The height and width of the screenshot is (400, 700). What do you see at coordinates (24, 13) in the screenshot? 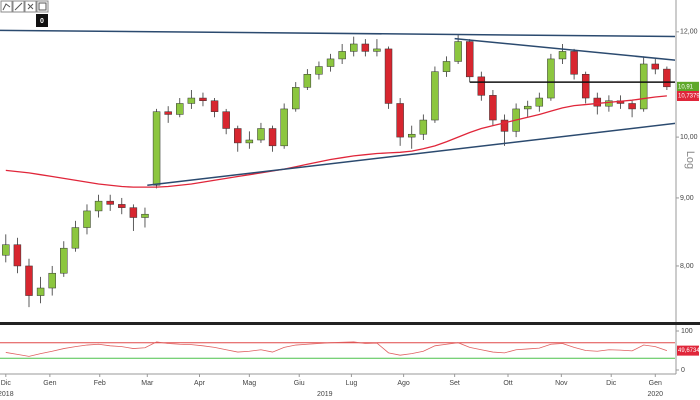
I see `toolbar: 0` at bounding box center [24, 13].